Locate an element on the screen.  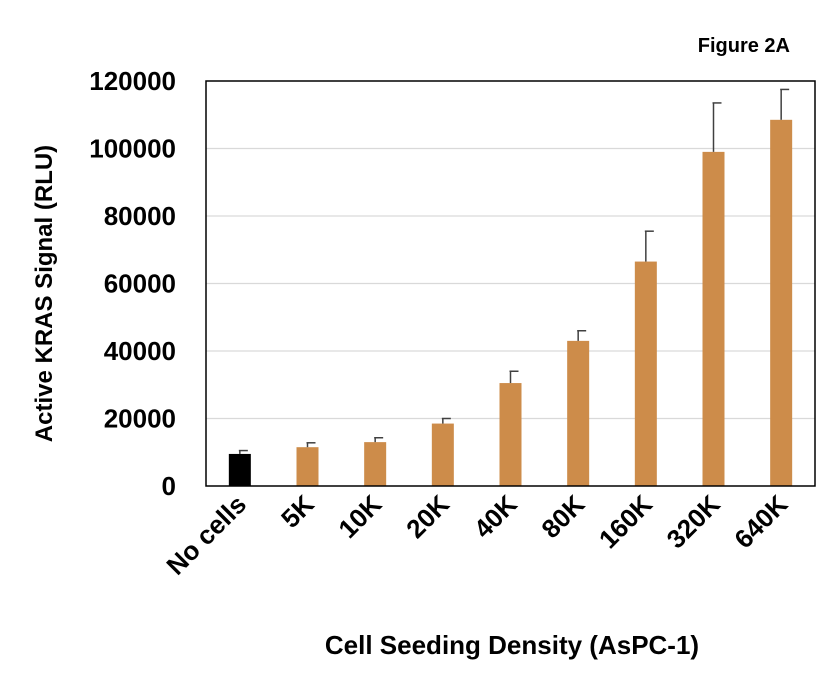
y-tick-labels: 0 20000 40000 60000 80000 100000 120000 is located at coordinates (132, 283).